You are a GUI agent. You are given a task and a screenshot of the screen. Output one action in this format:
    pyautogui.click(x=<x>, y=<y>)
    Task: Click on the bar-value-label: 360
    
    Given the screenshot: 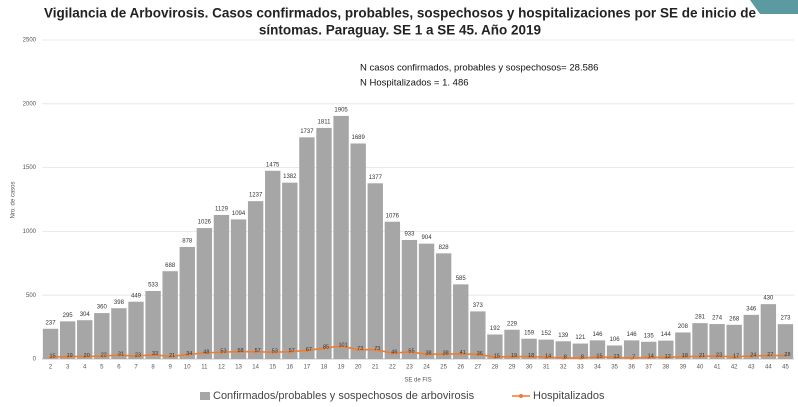 What is the action you would take?
    pyautogui.click(x=102, y=308)
    